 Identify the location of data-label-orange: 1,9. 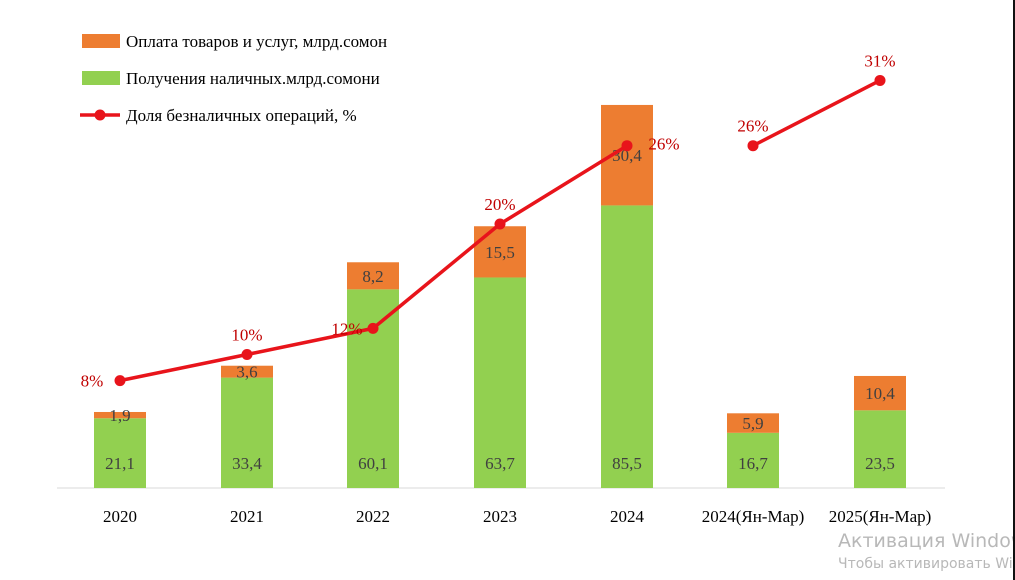
(119, 415).